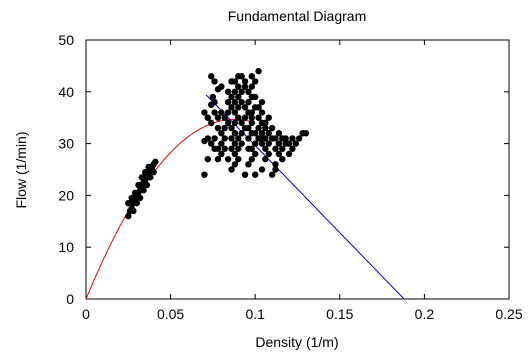  Describe the element at coordinates (70, 299) in the screenshot. I see `y-tick-label: 0` at that location.